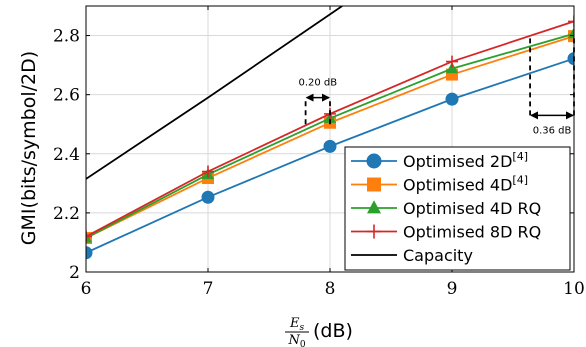 The width and height of the screenshot is (586, 347). Describe the element at coordinates (330, 289) in the screenshot. I see `x-tick-label-2: 8` at that location.